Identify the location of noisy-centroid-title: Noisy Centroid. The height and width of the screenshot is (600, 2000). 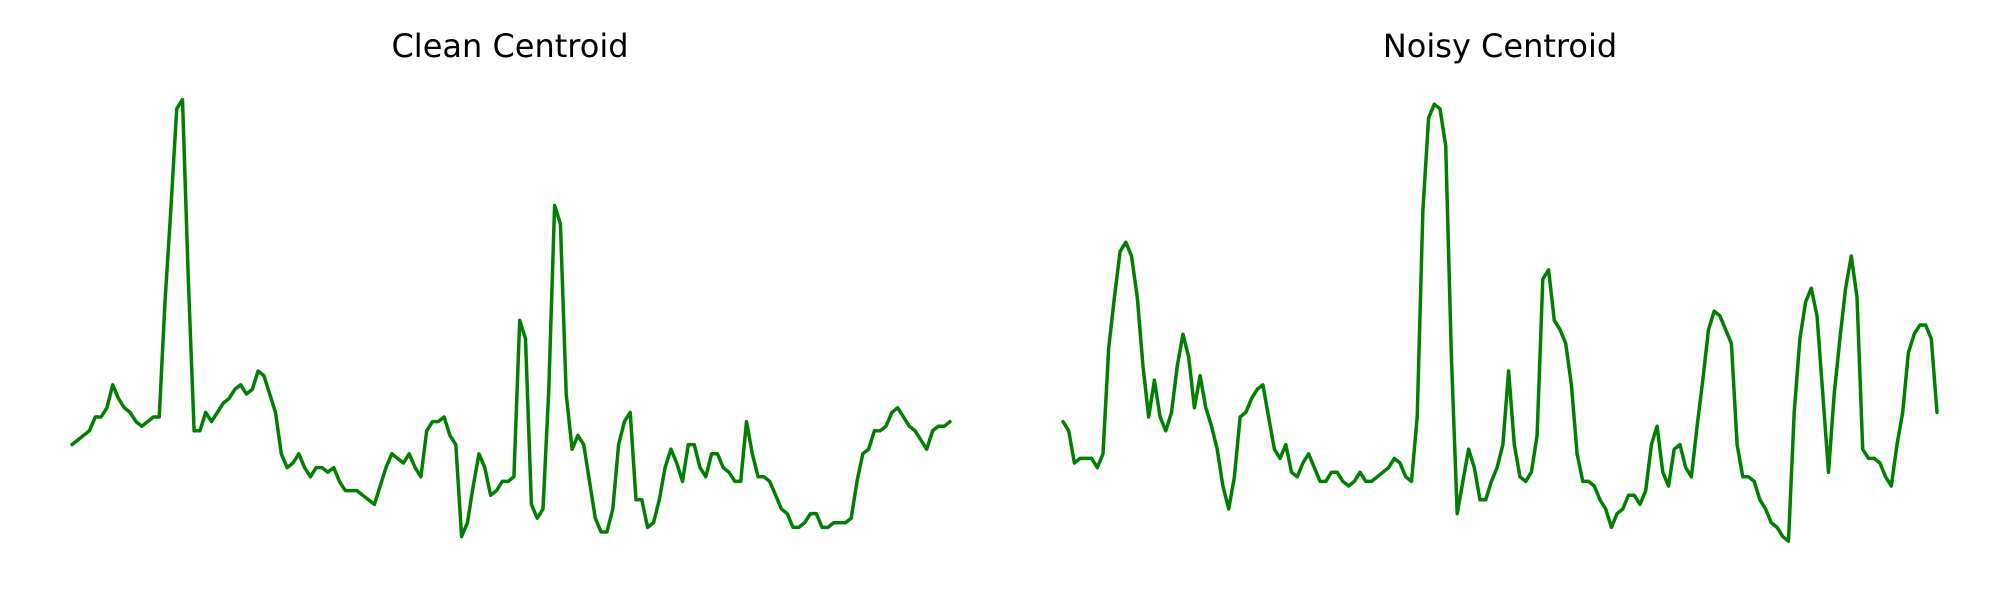
(1500, 46).